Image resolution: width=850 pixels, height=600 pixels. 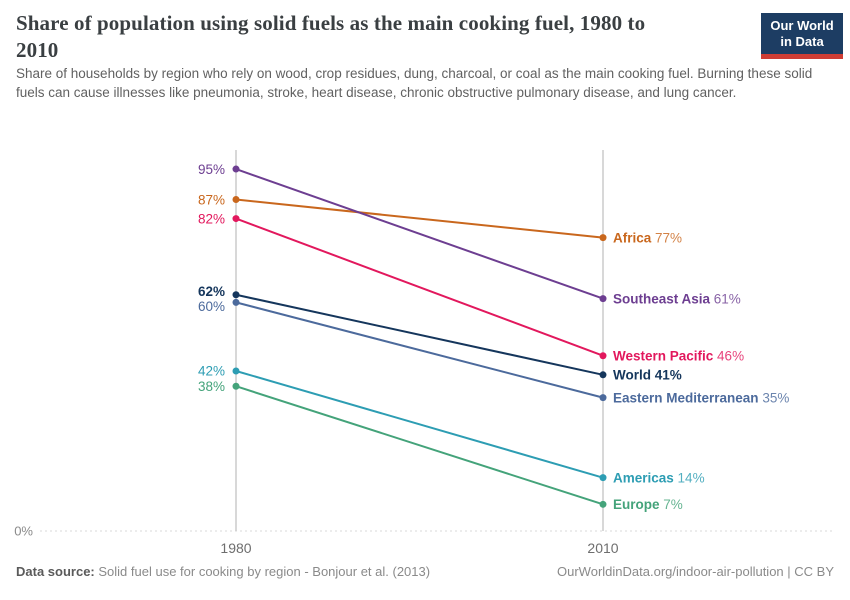 I want to click on series-line-americas, so click(x=419, y=424).